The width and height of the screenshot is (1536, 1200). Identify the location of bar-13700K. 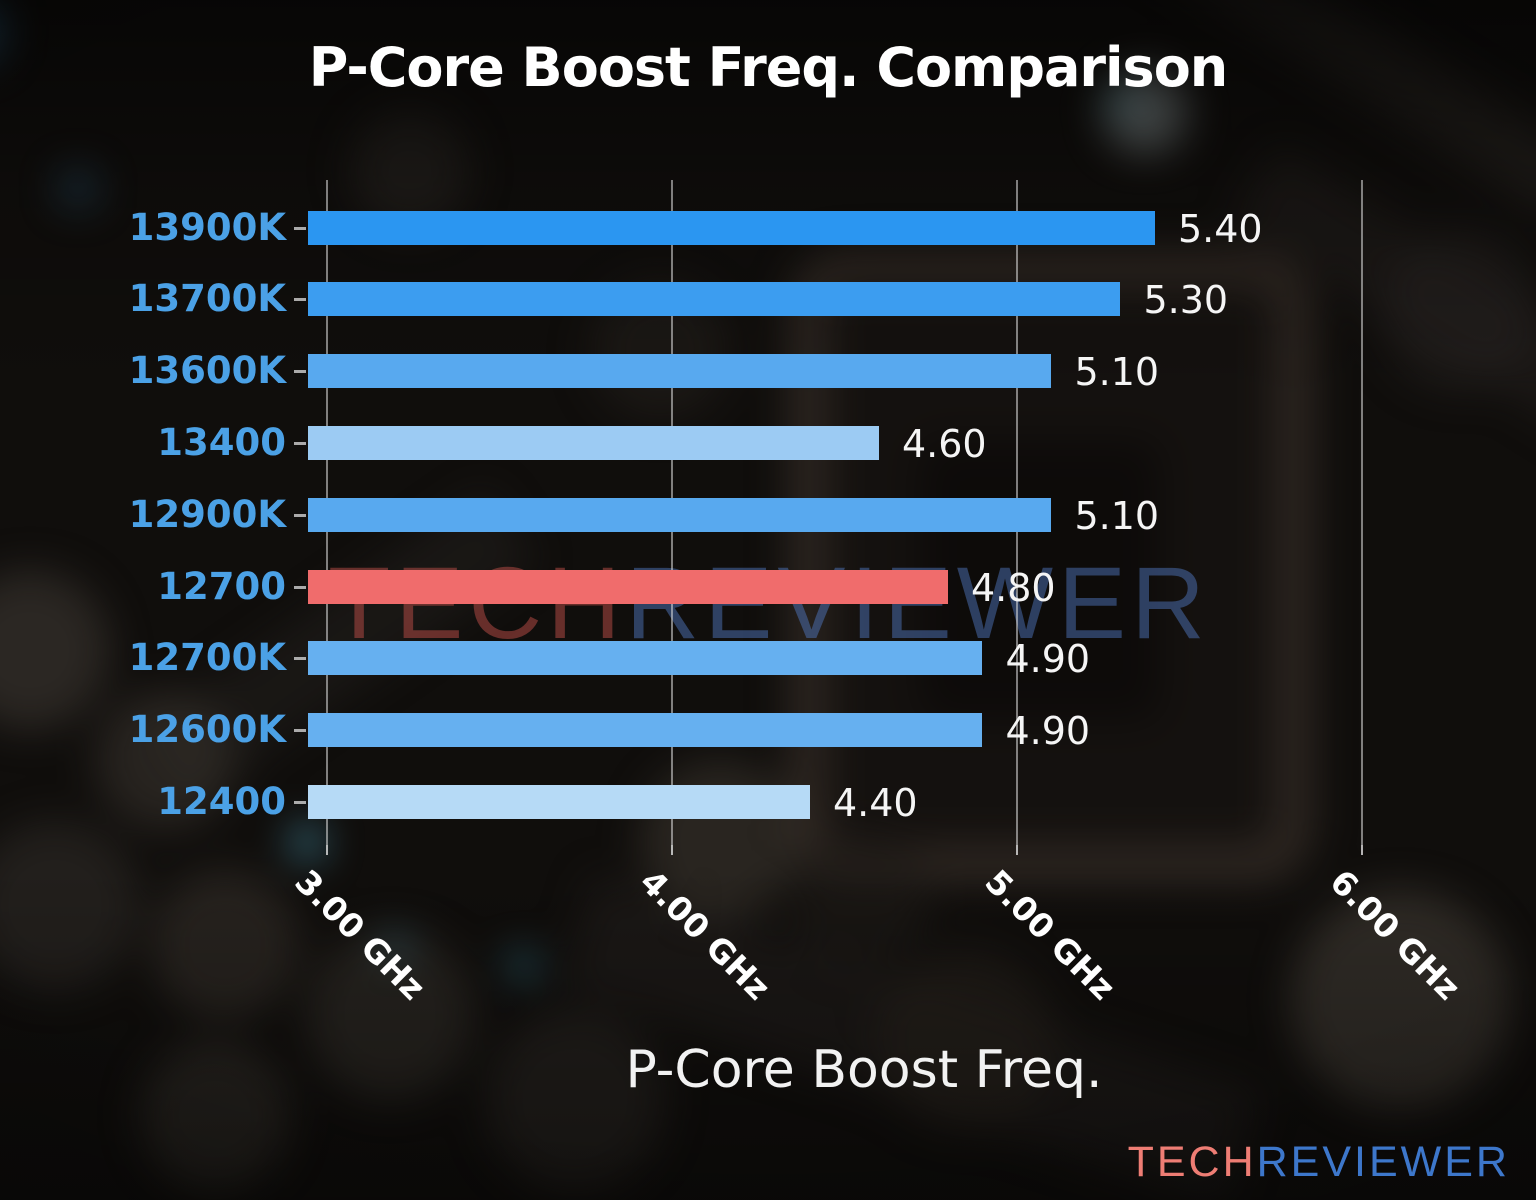
(714, 299).